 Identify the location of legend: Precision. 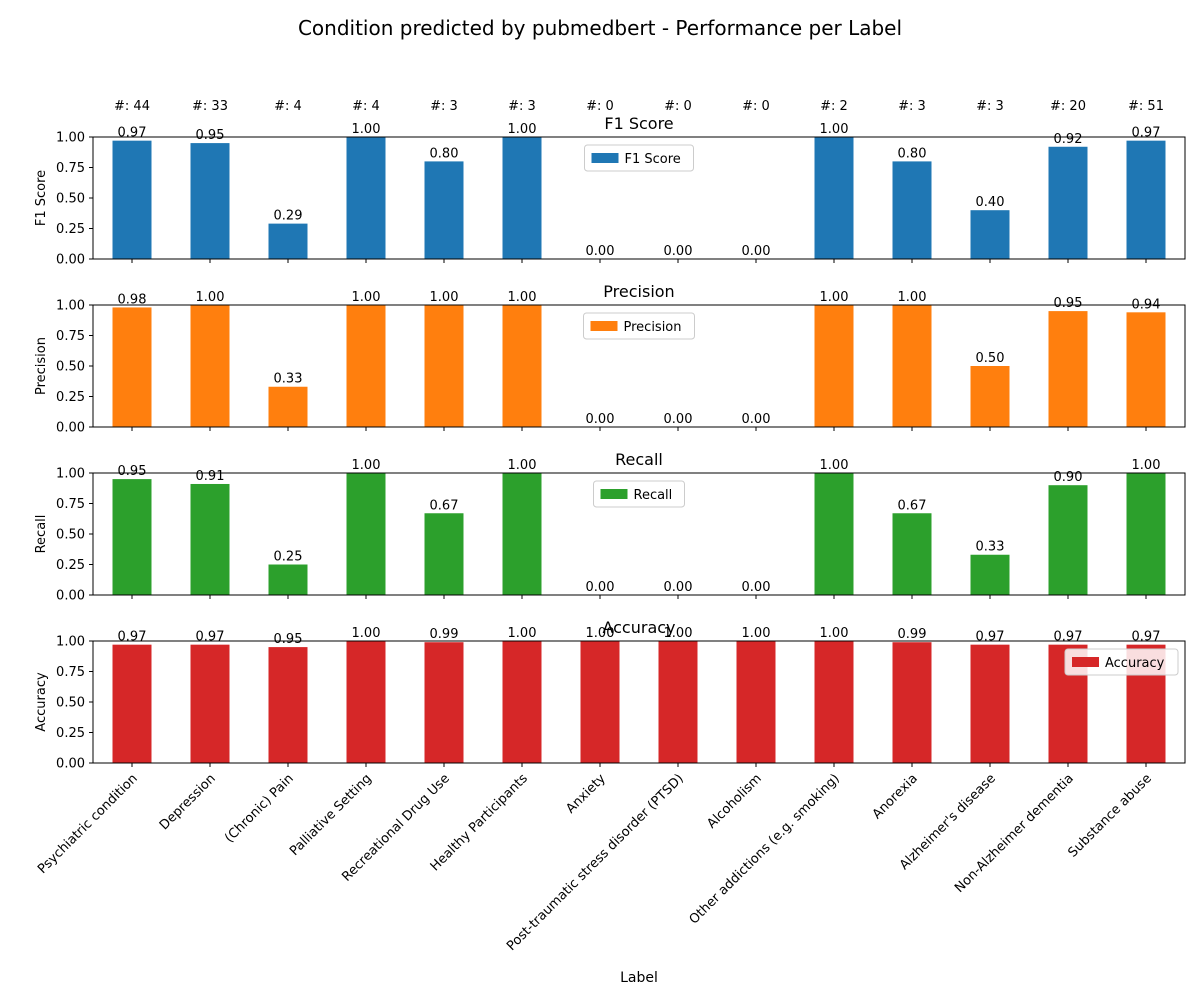
(639, 326).